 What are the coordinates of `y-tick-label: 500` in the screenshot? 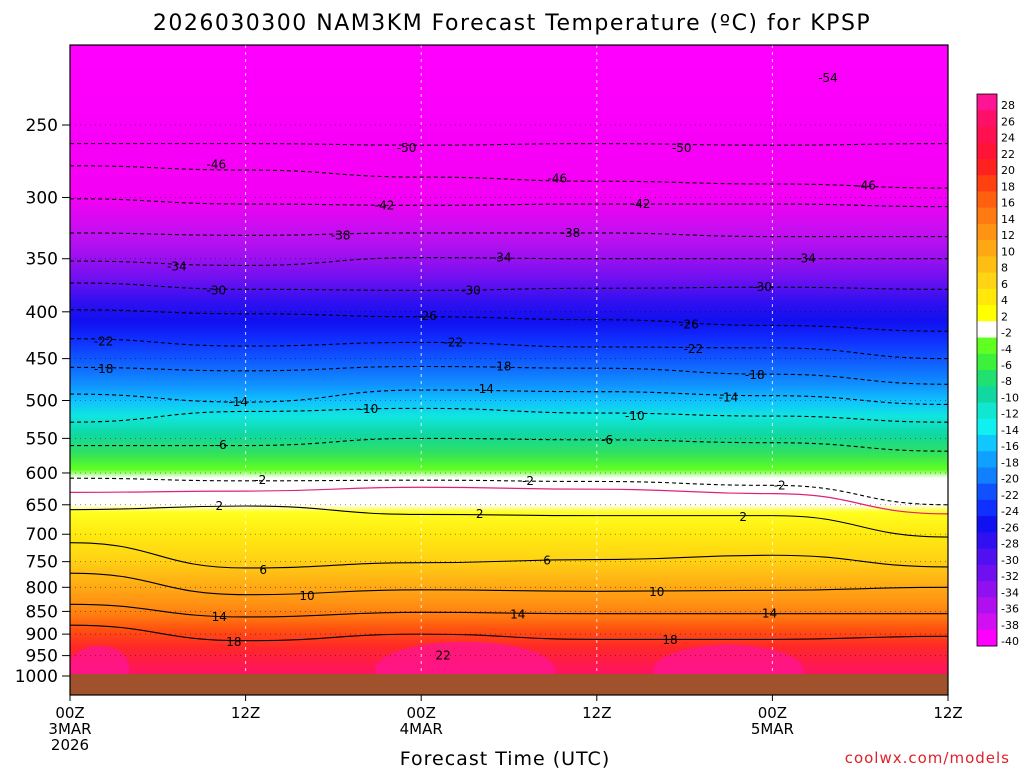 It's located at (42, 402).